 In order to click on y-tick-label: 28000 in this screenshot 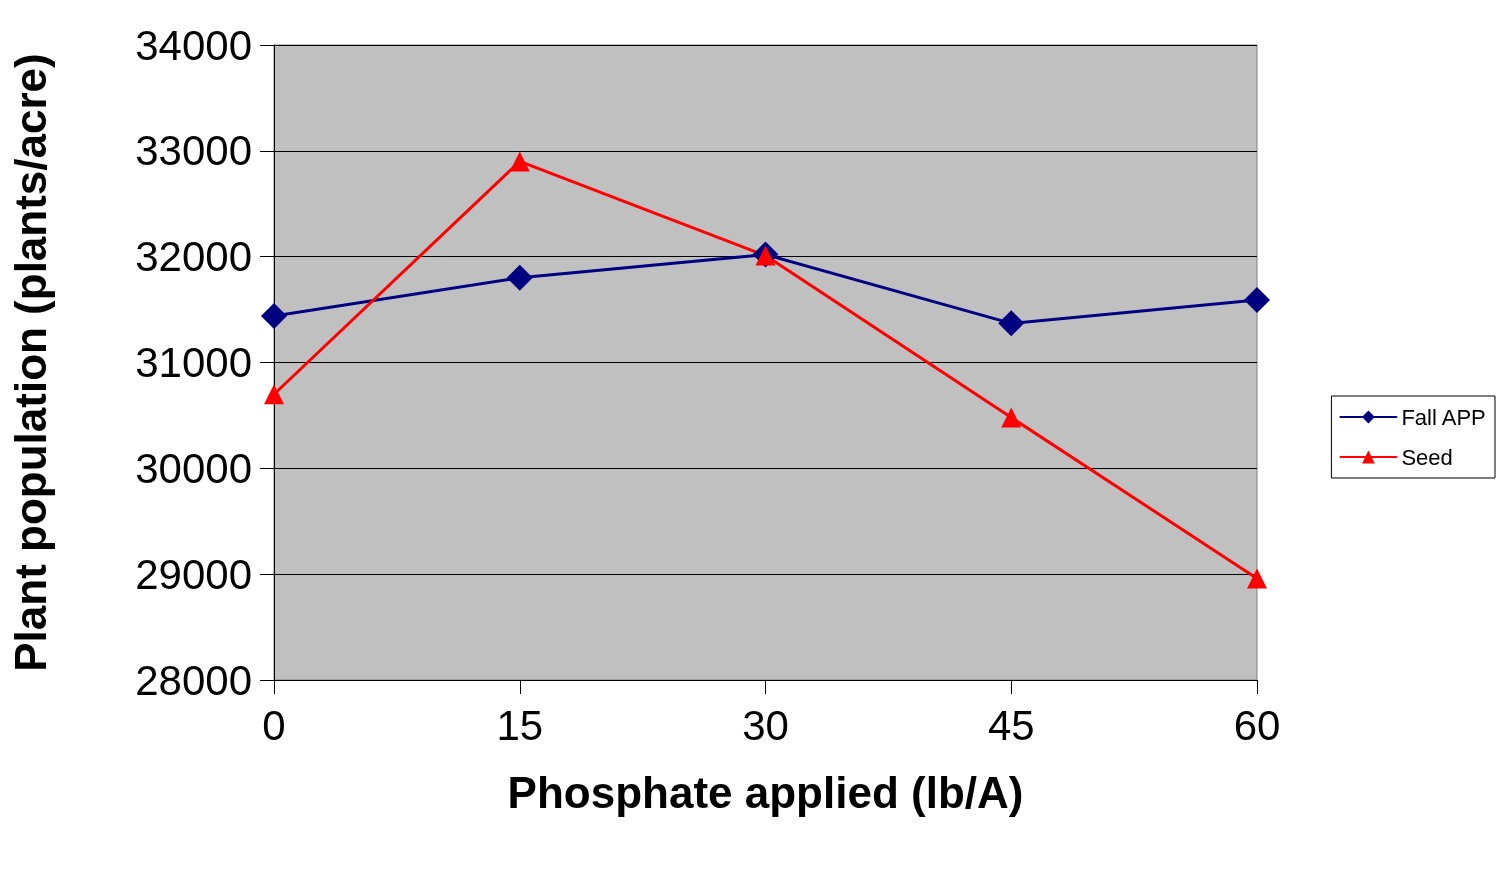, I will do `click(193, 680)`.